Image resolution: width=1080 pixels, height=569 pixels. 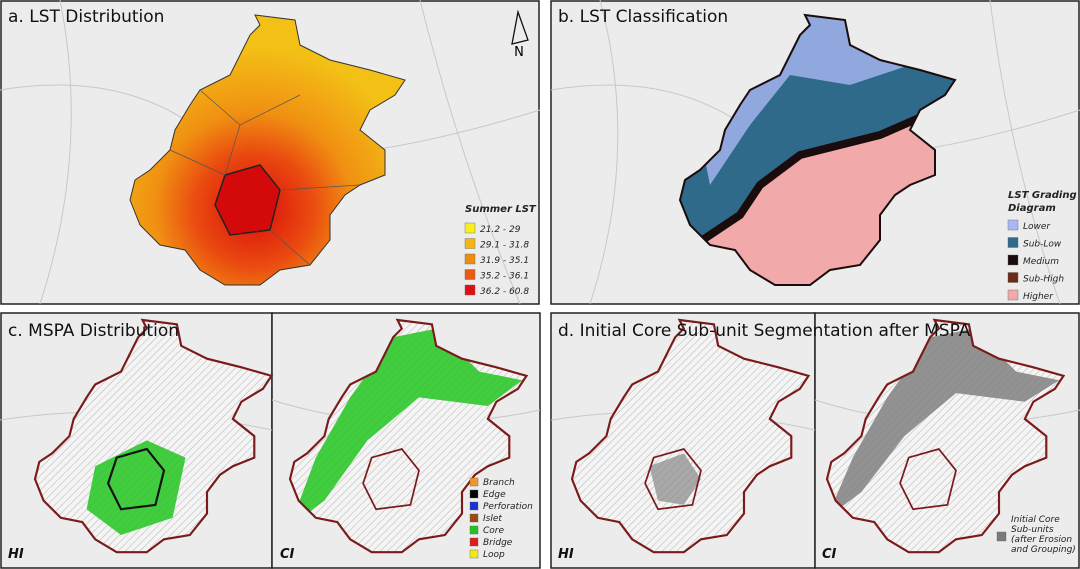 I want to click on north-label: N, so click(x=519, y=52).